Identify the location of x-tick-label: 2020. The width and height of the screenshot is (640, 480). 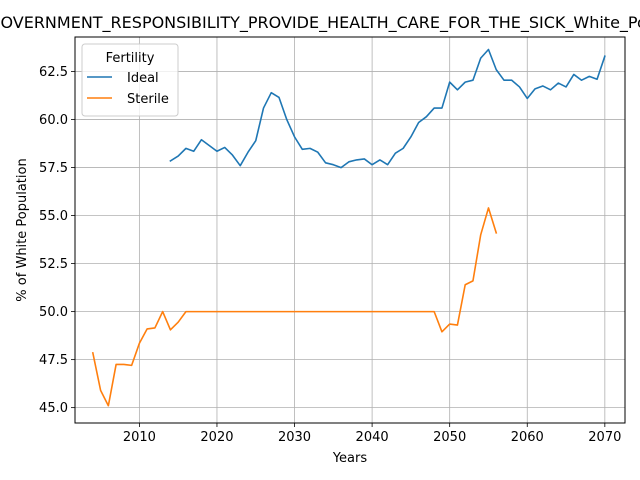
(216, 437).